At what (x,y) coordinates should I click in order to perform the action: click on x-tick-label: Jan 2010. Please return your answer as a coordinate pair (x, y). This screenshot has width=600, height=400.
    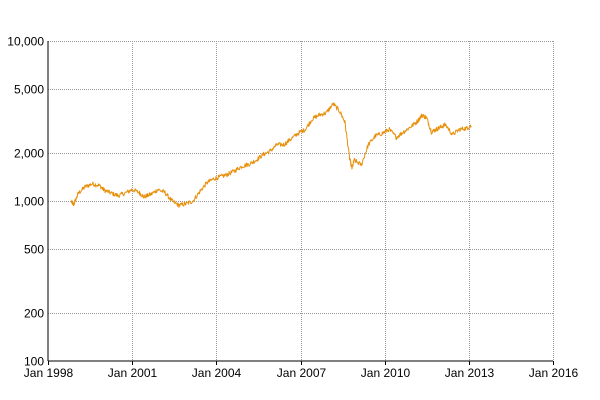
    Looking at the image, I should click on (386, 373).